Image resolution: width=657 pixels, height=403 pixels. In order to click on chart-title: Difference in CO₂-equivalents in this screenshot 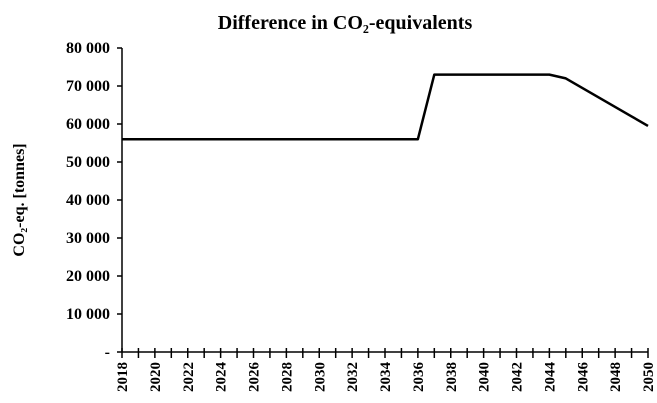, I will do `click(345, 23)`.